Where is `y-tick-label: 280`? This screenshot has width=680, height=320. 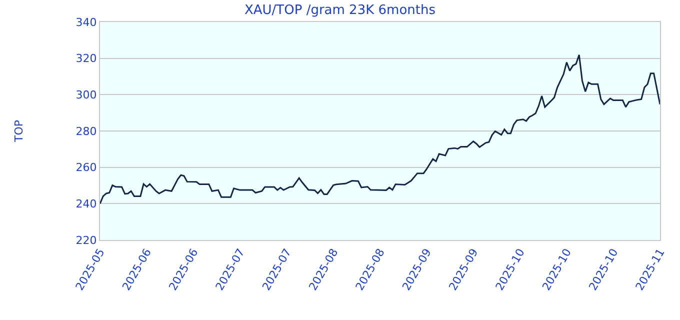
y-tick-label: 280 is located at coordinates (86, 131).